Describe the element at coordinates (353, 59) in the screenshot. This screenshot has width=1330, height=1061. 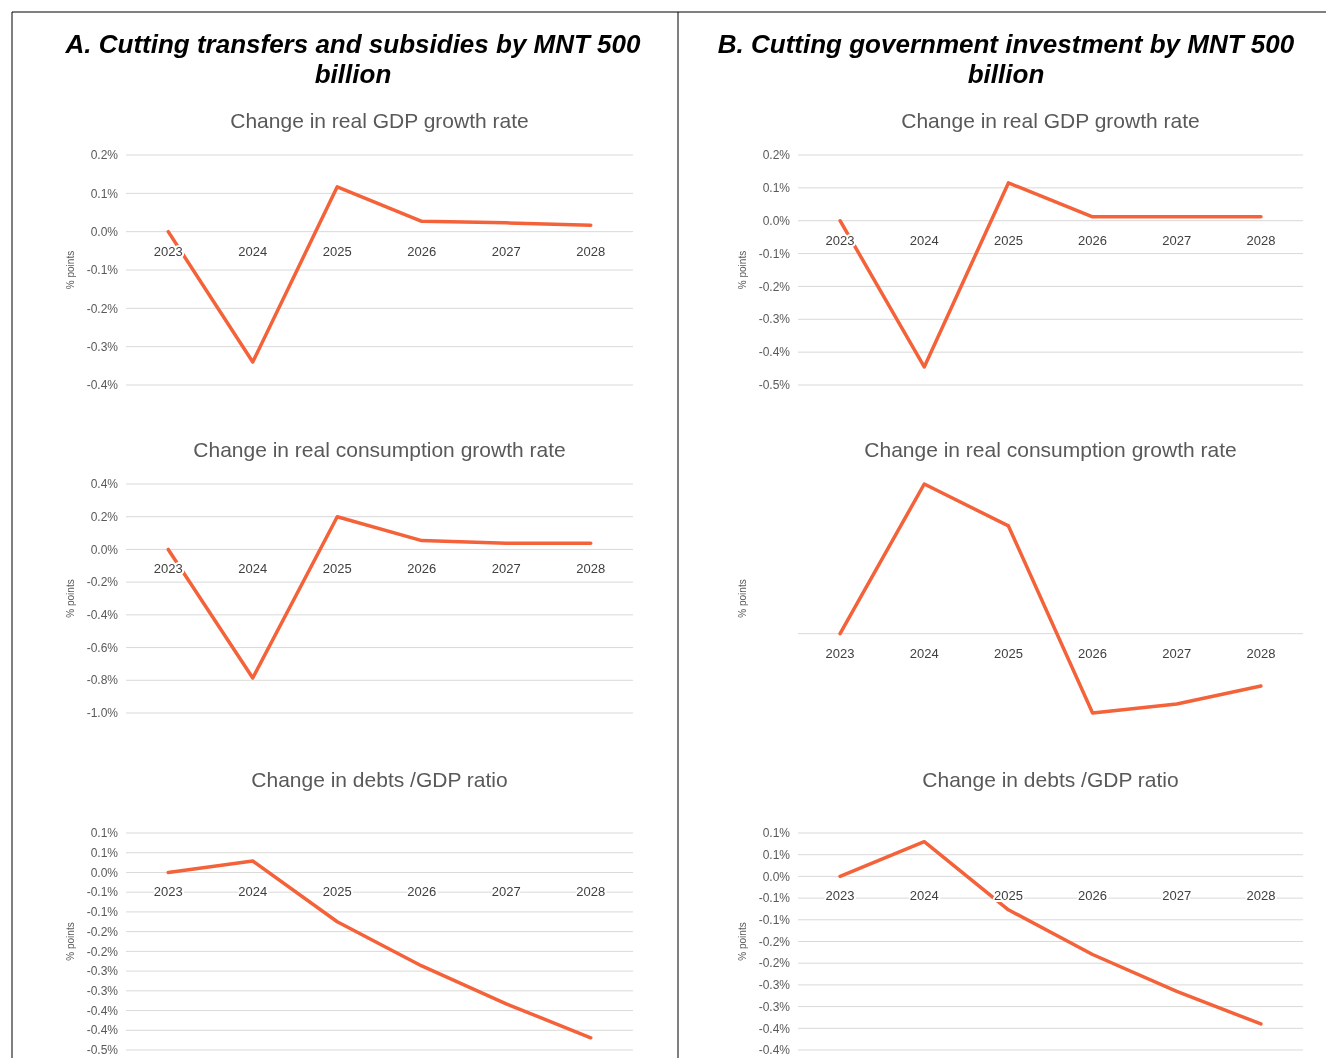
I see `text: A. Cutting transfers and subsidies by MNT 500 billion` at that location.